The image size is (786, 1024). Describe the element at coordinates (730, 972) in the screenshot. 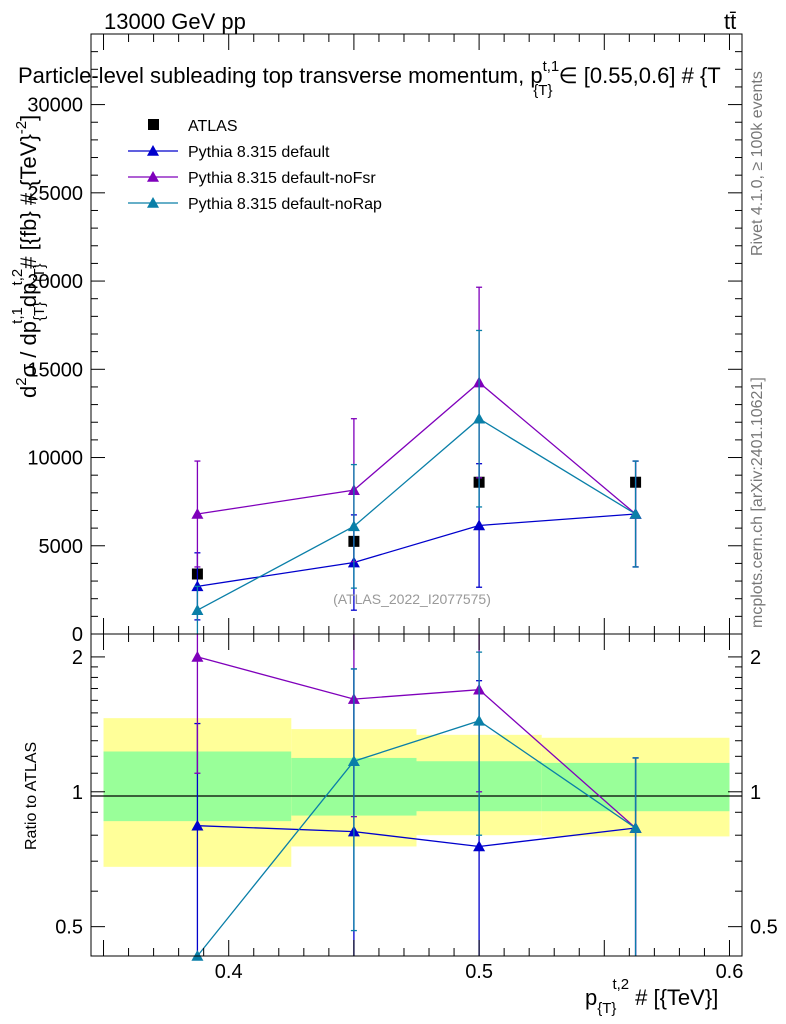

I see `x-tick-label: 0.6` at that location.